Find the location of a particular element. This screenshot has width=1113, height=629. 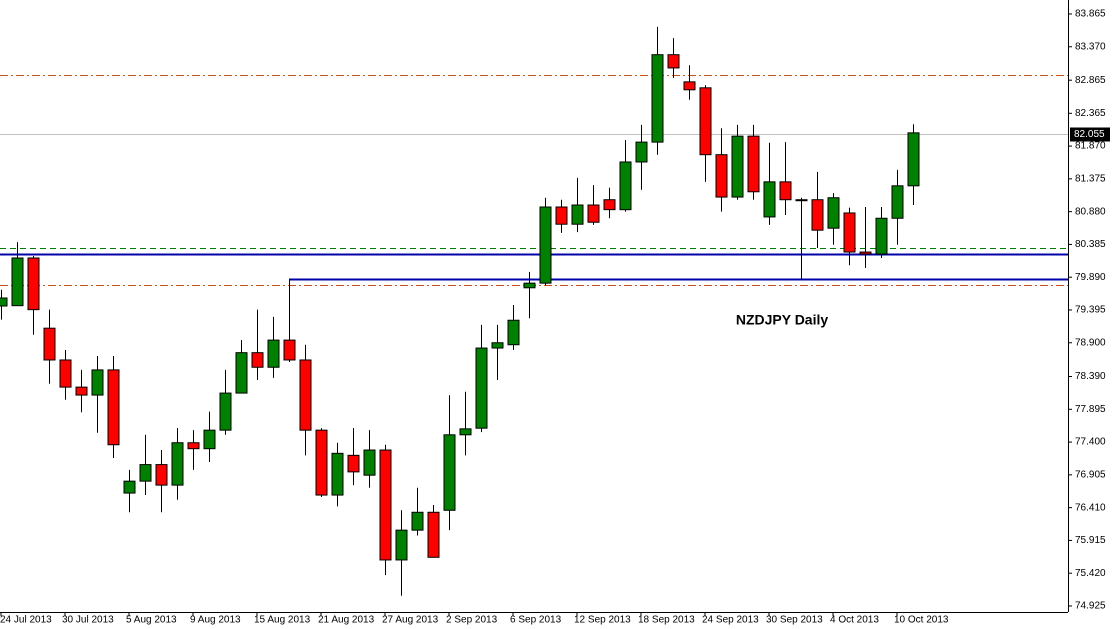

y-tick-label: 78.390 is located at coordinates (1090, 376).